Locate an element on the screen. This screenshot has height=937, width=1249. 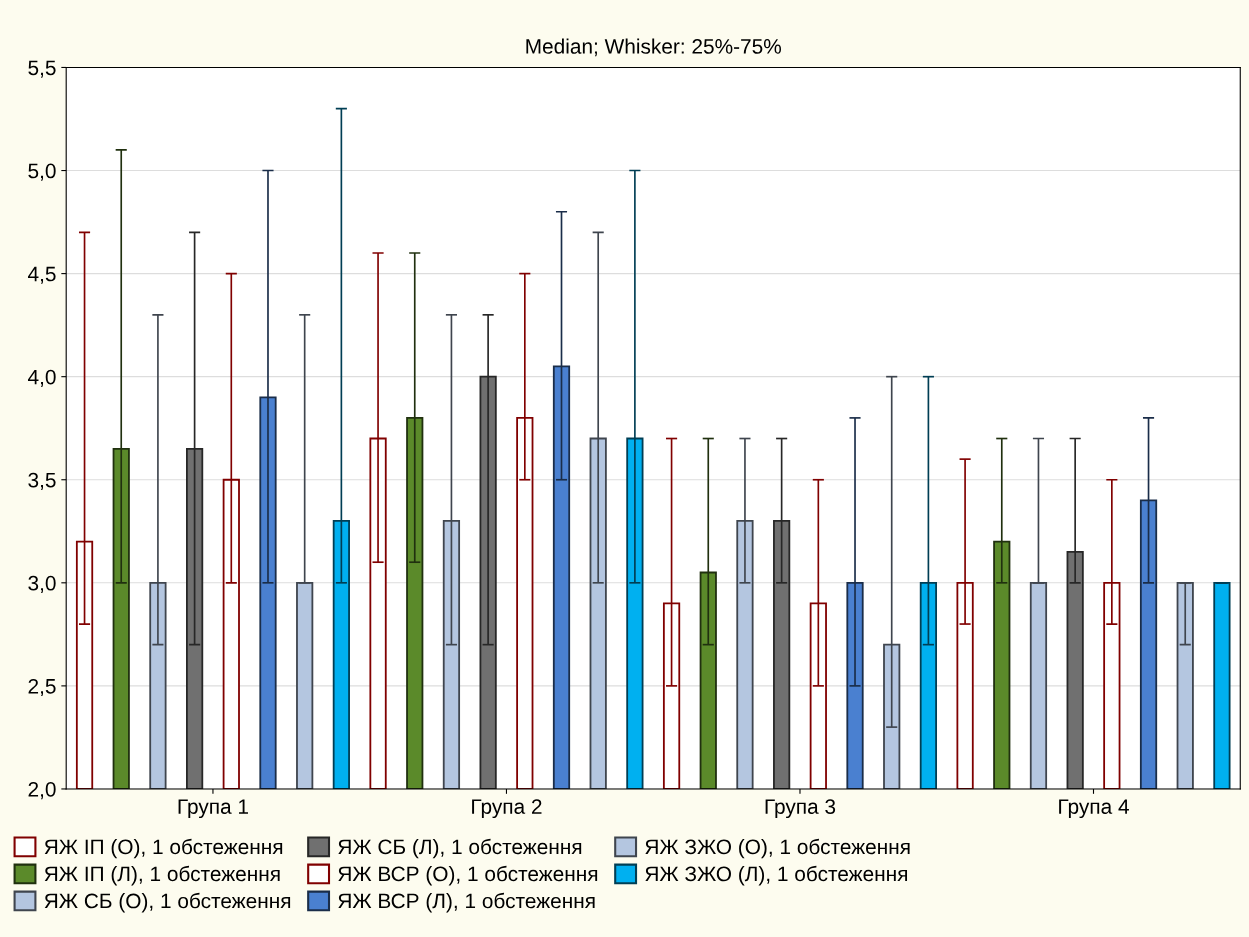
legend-label: ЯЖ ВСР (Л), 1 обстеження is located at coordinates (466, 902).